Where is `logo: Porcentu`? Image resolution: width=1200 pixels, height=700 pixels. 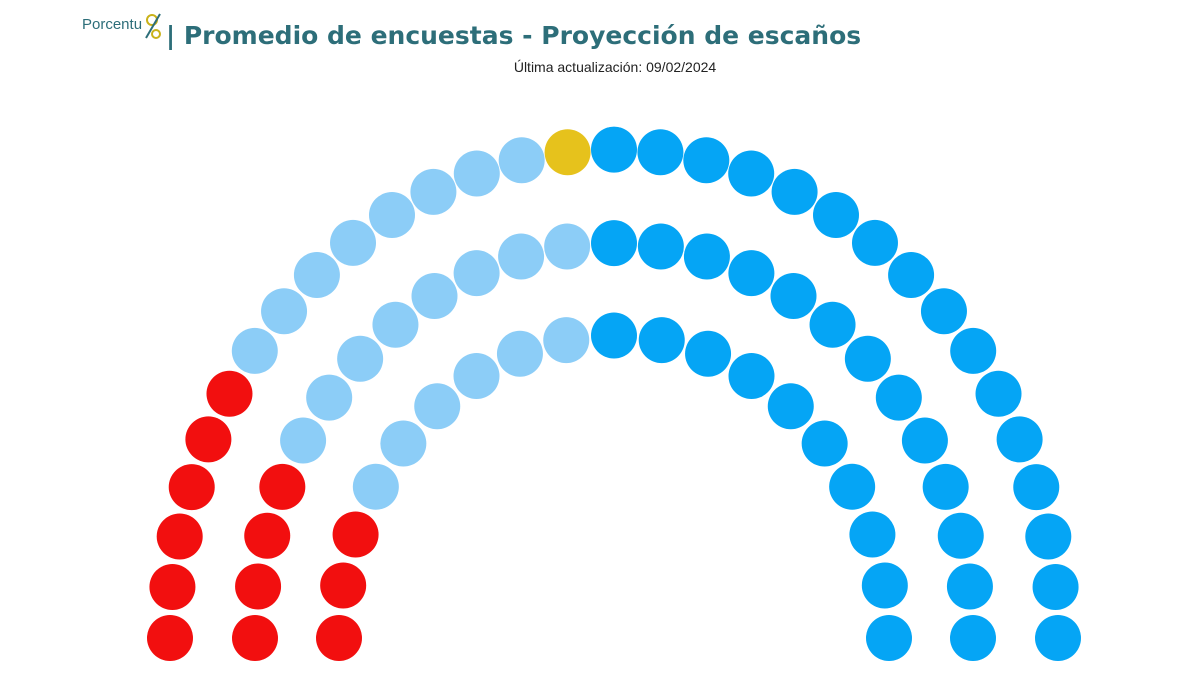
logo: Porcentu is located at coordinates (112, 24).